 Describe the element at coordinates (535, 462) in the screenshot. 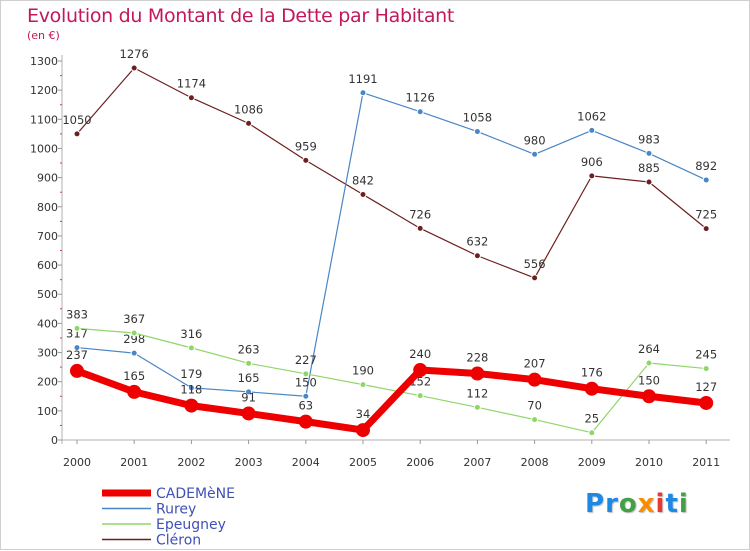

I see `x-tick-label: 2008` at that location.